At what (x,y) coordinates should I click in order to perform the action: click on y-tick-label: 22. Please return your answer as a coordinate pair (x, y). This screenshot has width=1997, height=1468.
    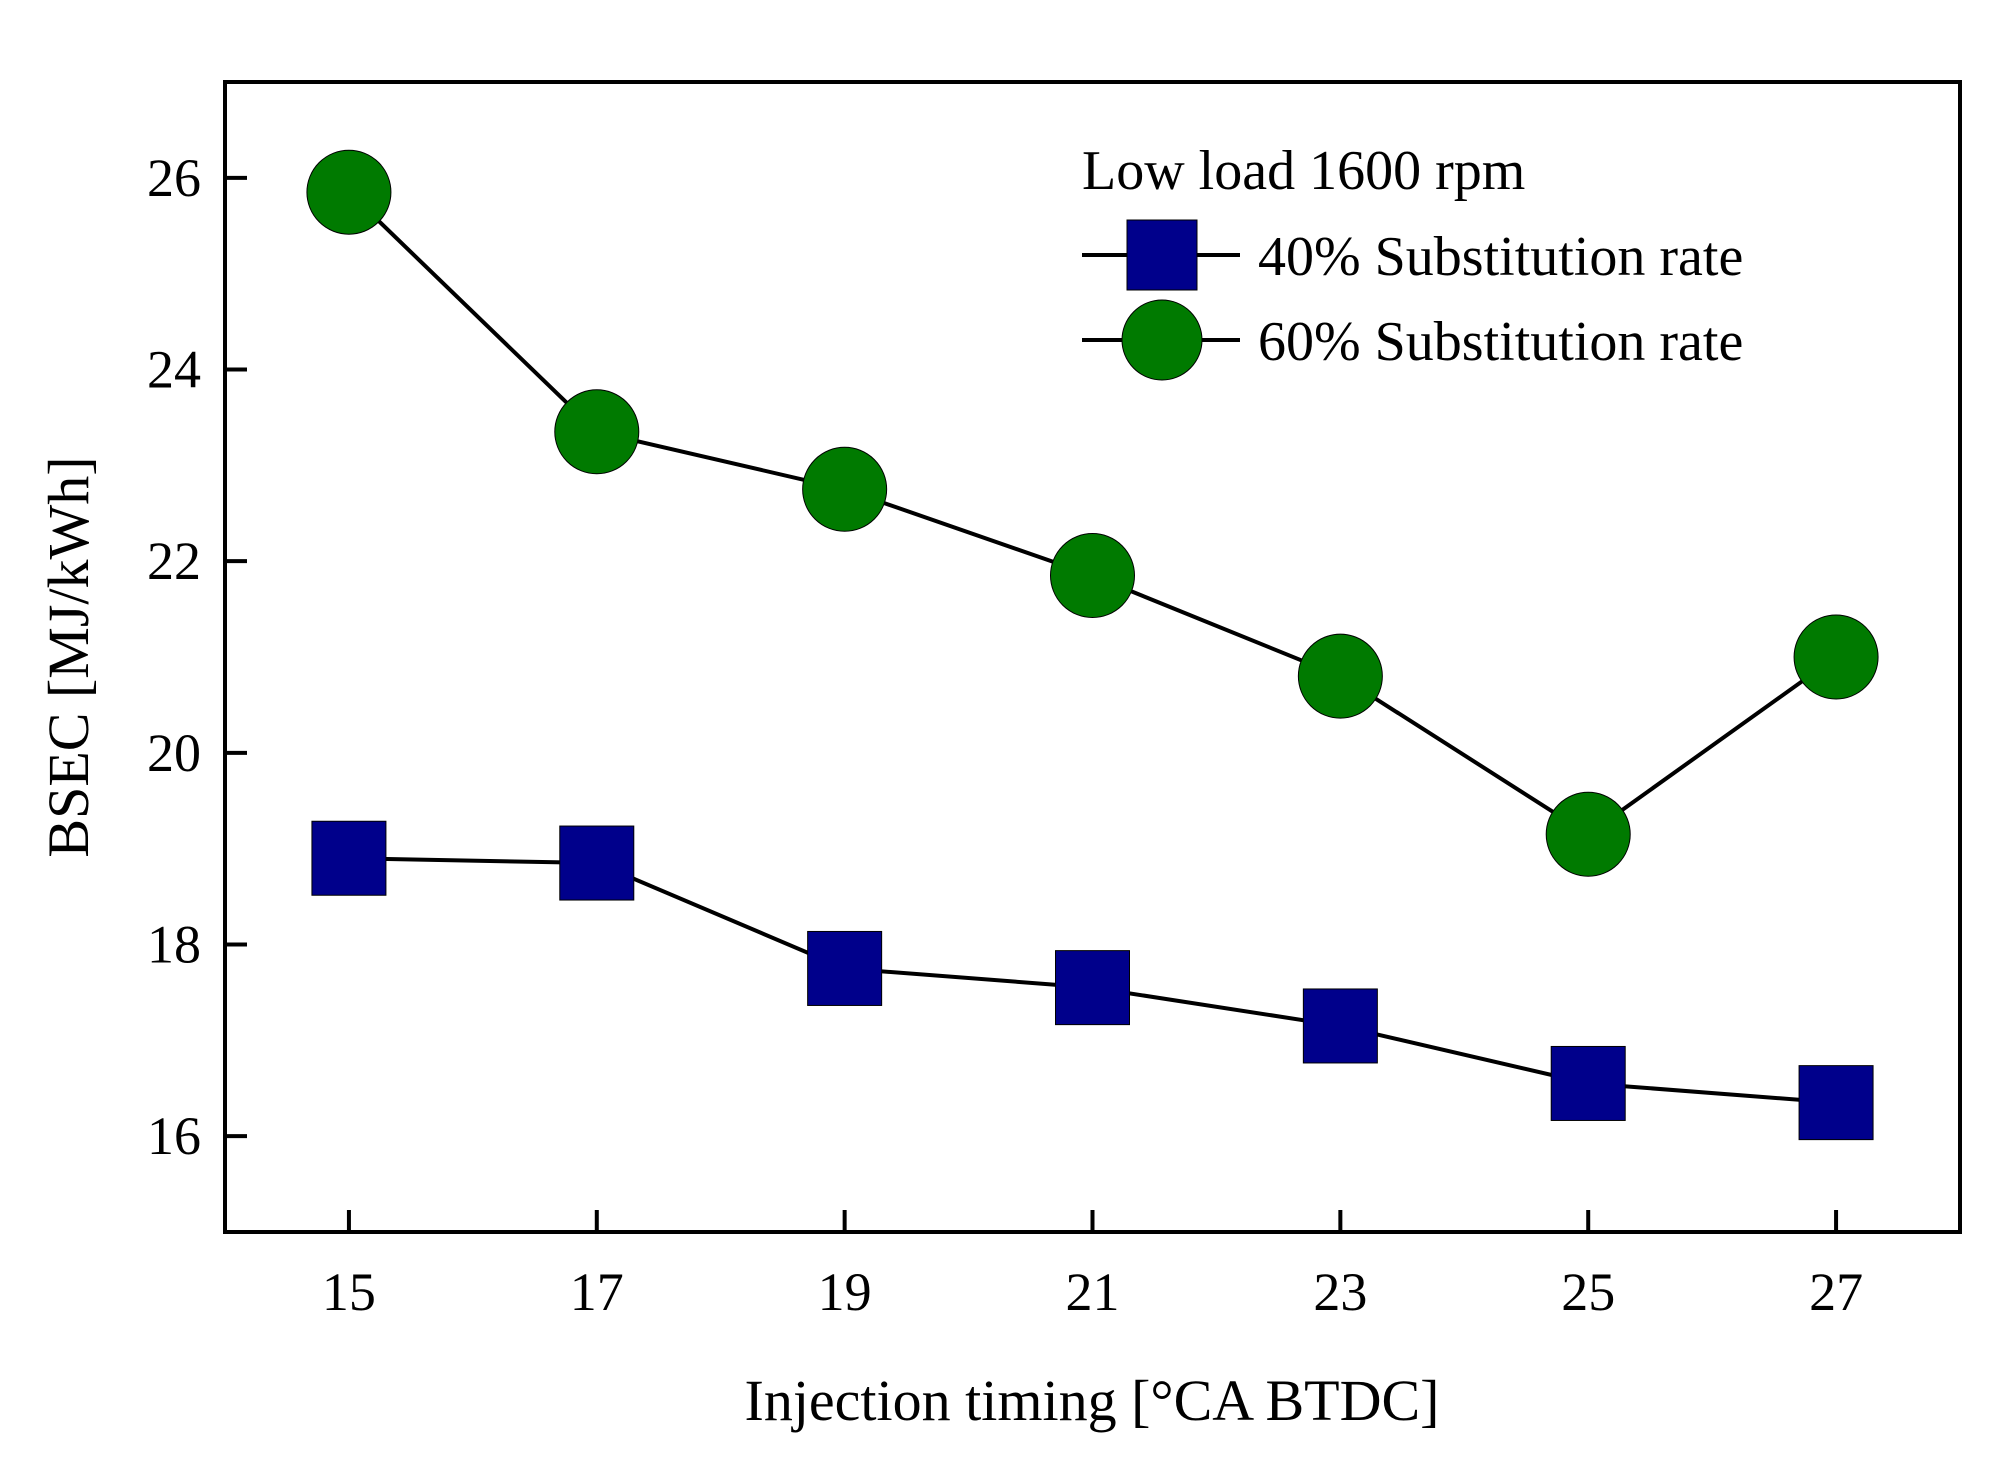
    Looking at the image, I should click on (174, 561).